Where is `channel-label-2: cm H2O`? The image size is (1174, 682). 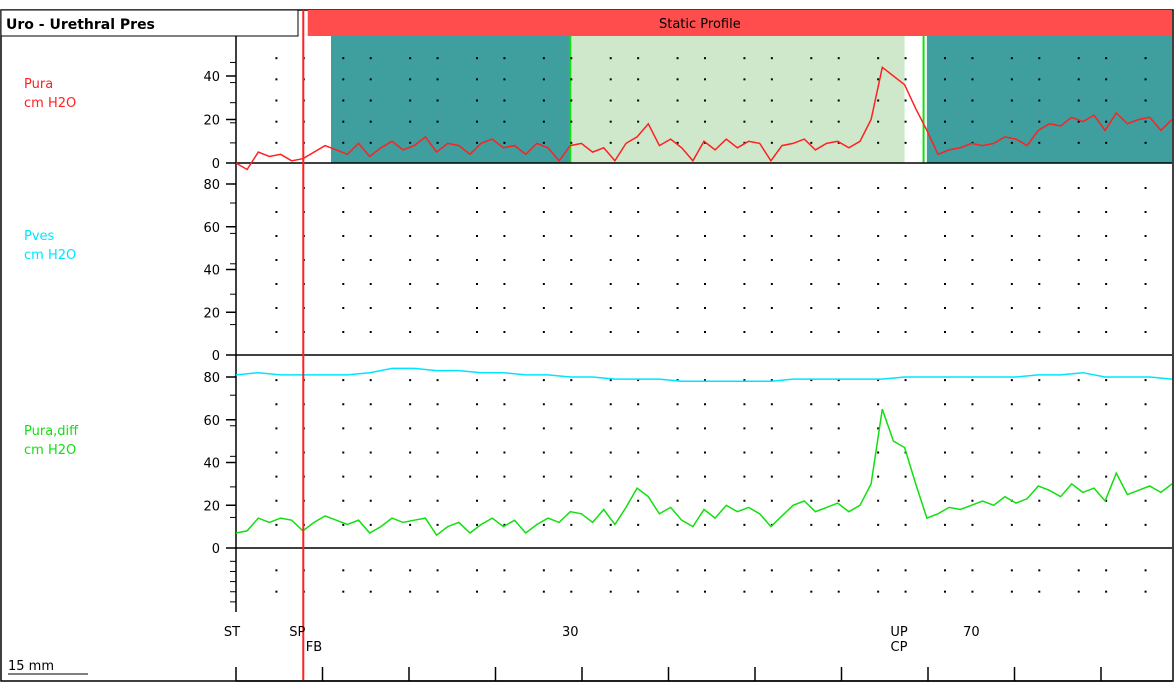 channel-label-2: cm H2O is located at coordinates (50, 450).